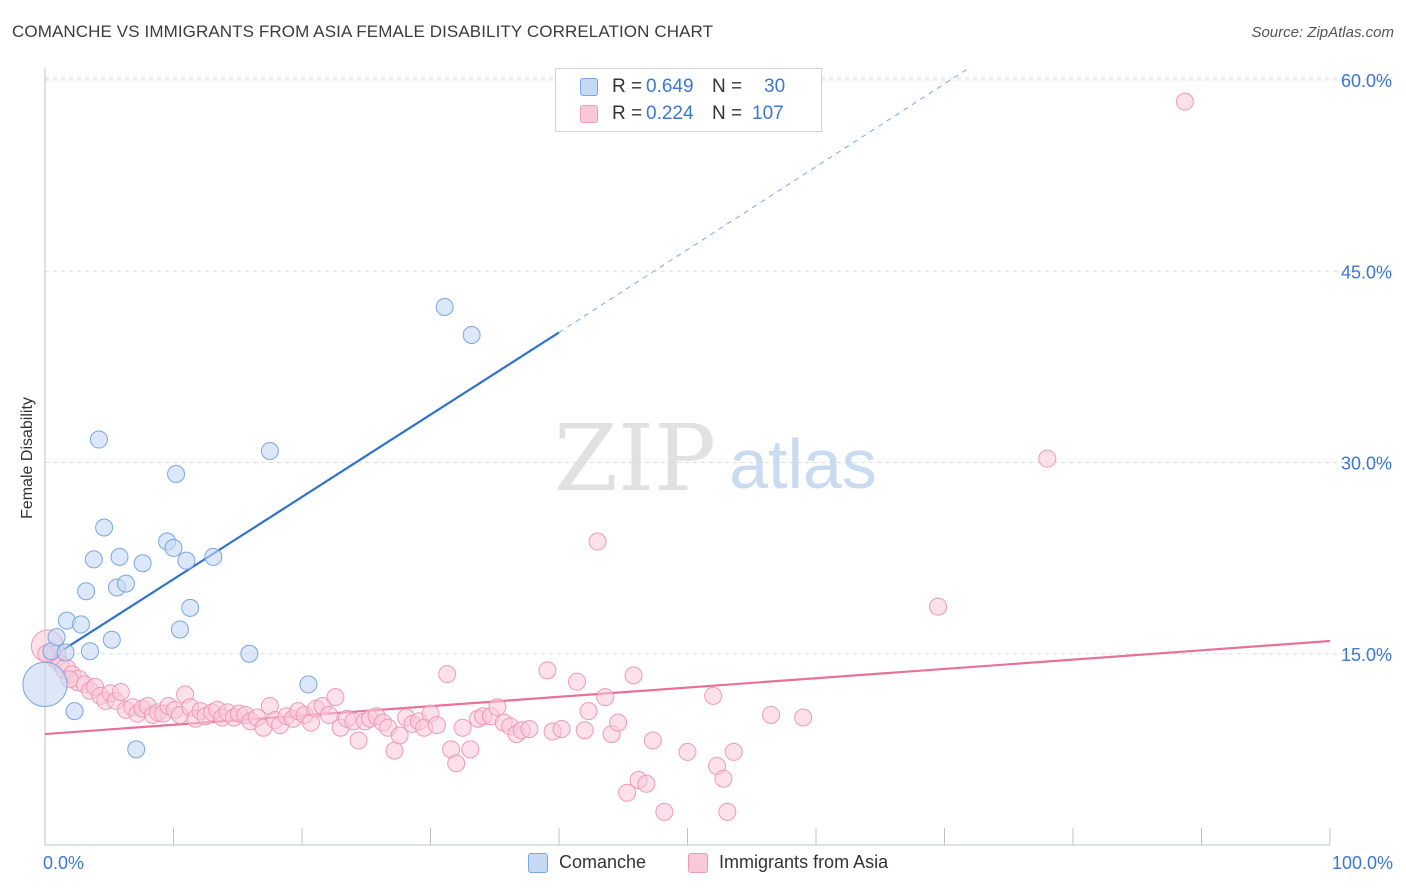 Image resolution: width=1406 pixels, height=892 pixels. Describe the element at coordinates (1362, 863) in the screenshot. I see `x-tick-label: 100.0%` at that location.